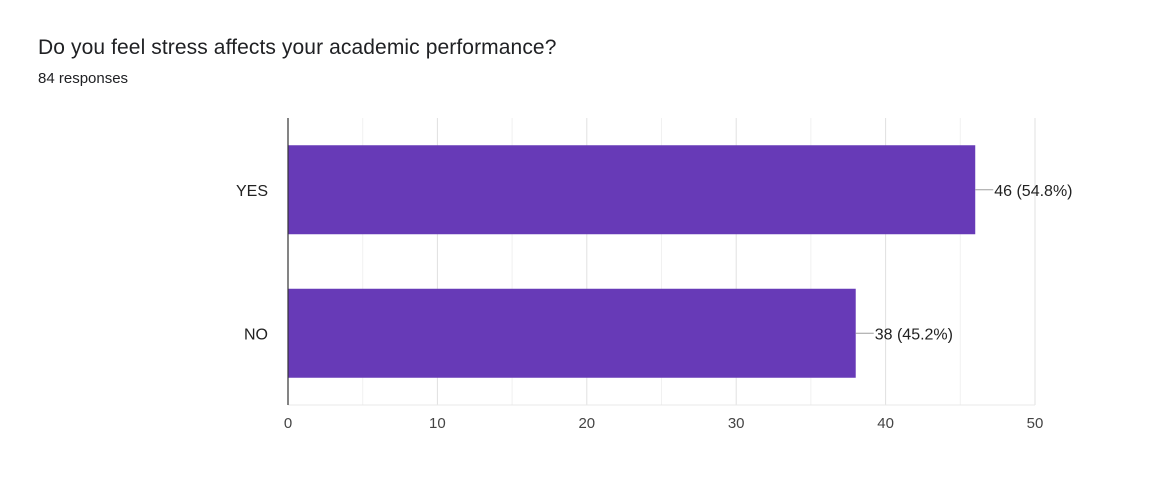  What do you see at coordinates (885, 423) in the screenshot?
I see `x-tick-label: 40` at bounding box center [885, 423].